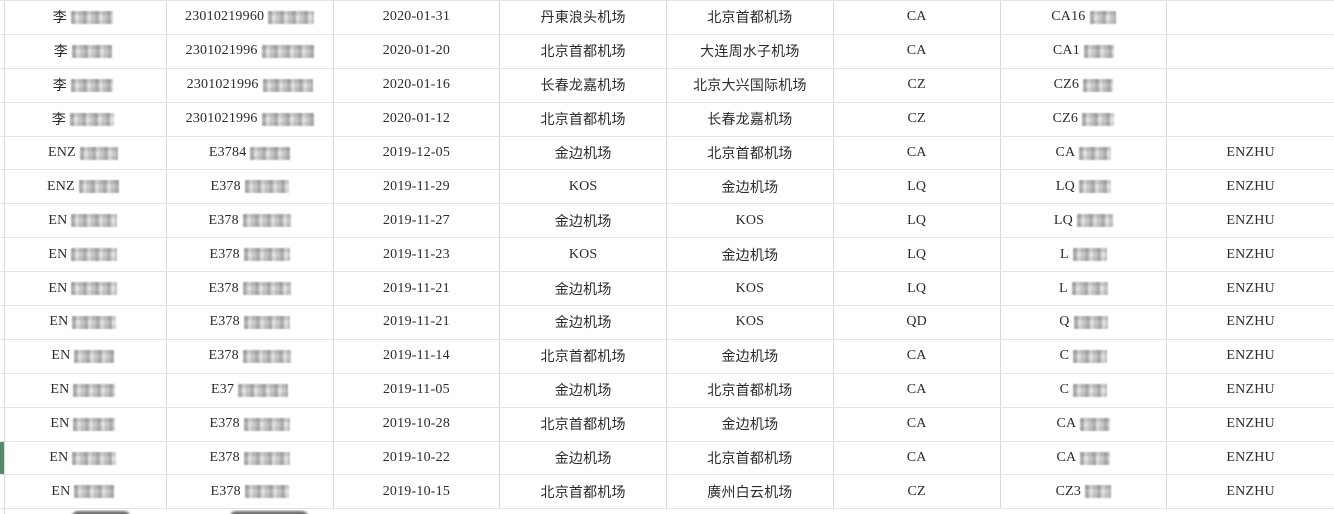  I want to click on cell-airline-code: QD, so click(917, 322).